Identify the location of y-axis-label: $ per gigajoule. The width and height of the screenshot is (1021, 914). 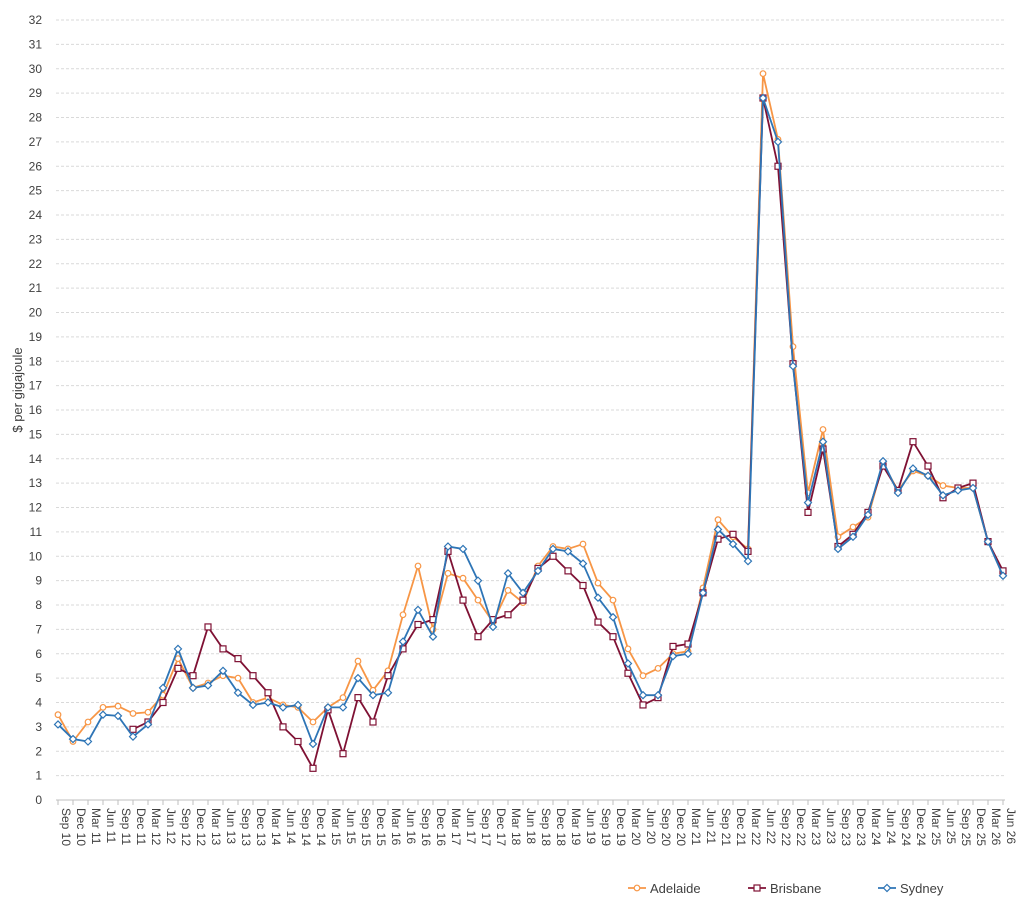
(17, 389).